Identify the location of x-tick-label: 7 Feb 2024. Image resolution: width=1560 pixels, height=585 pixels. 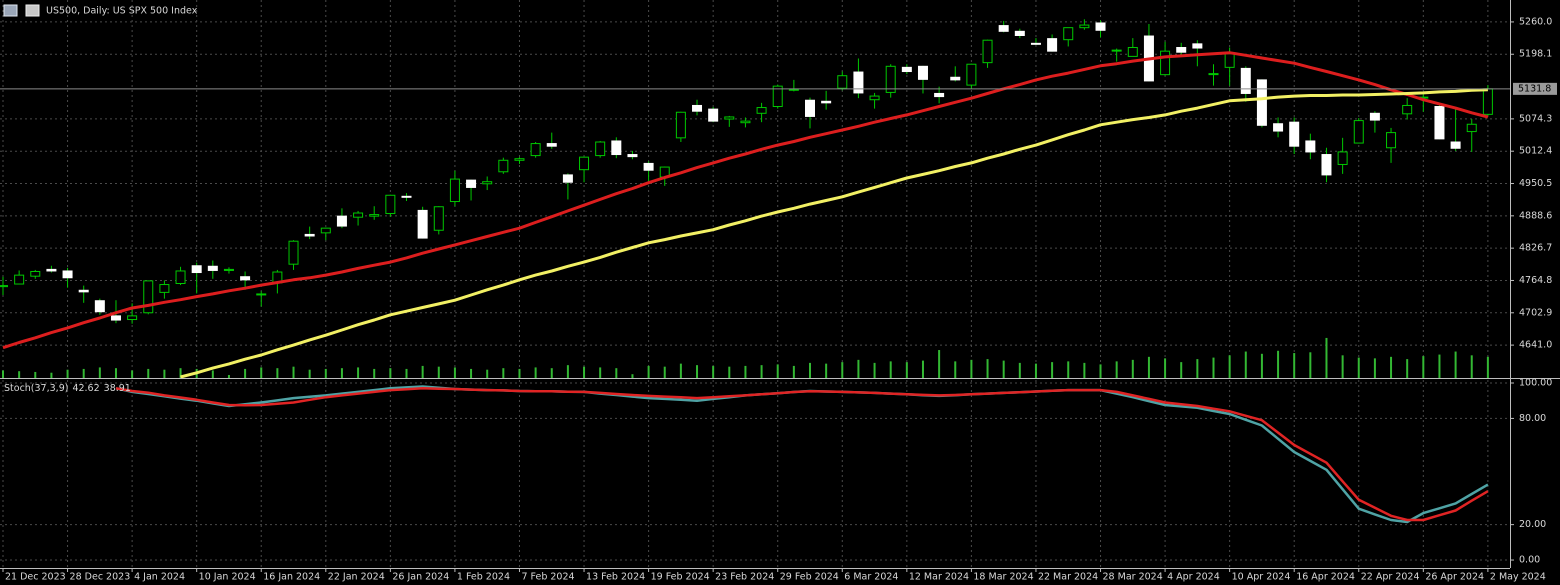
(547, 577).